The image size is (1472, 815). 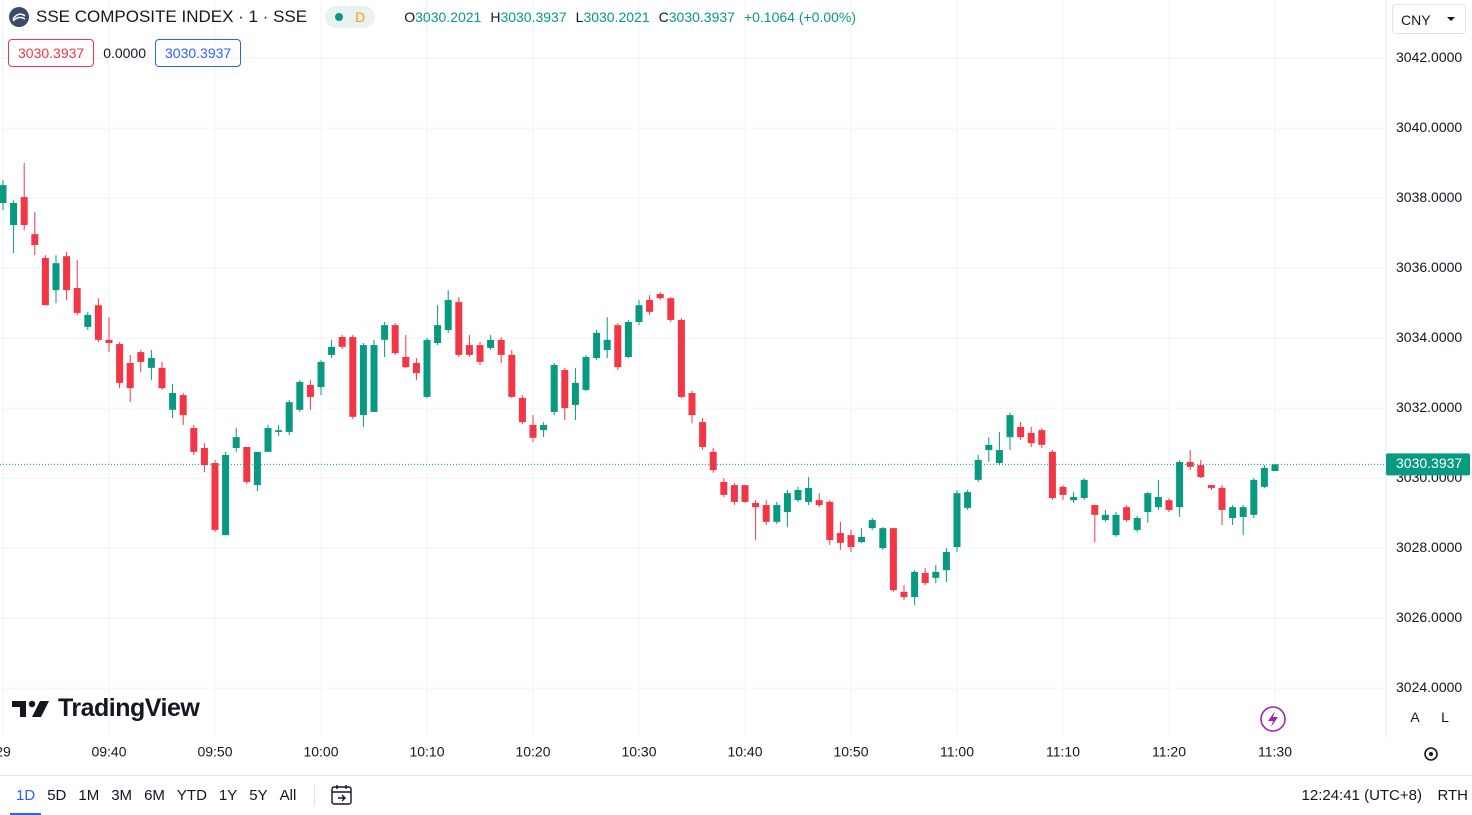 I want to click on symbol-title: SSE COMPOSITE INDEX · 1 · SSE, so click(x=172, y=16).